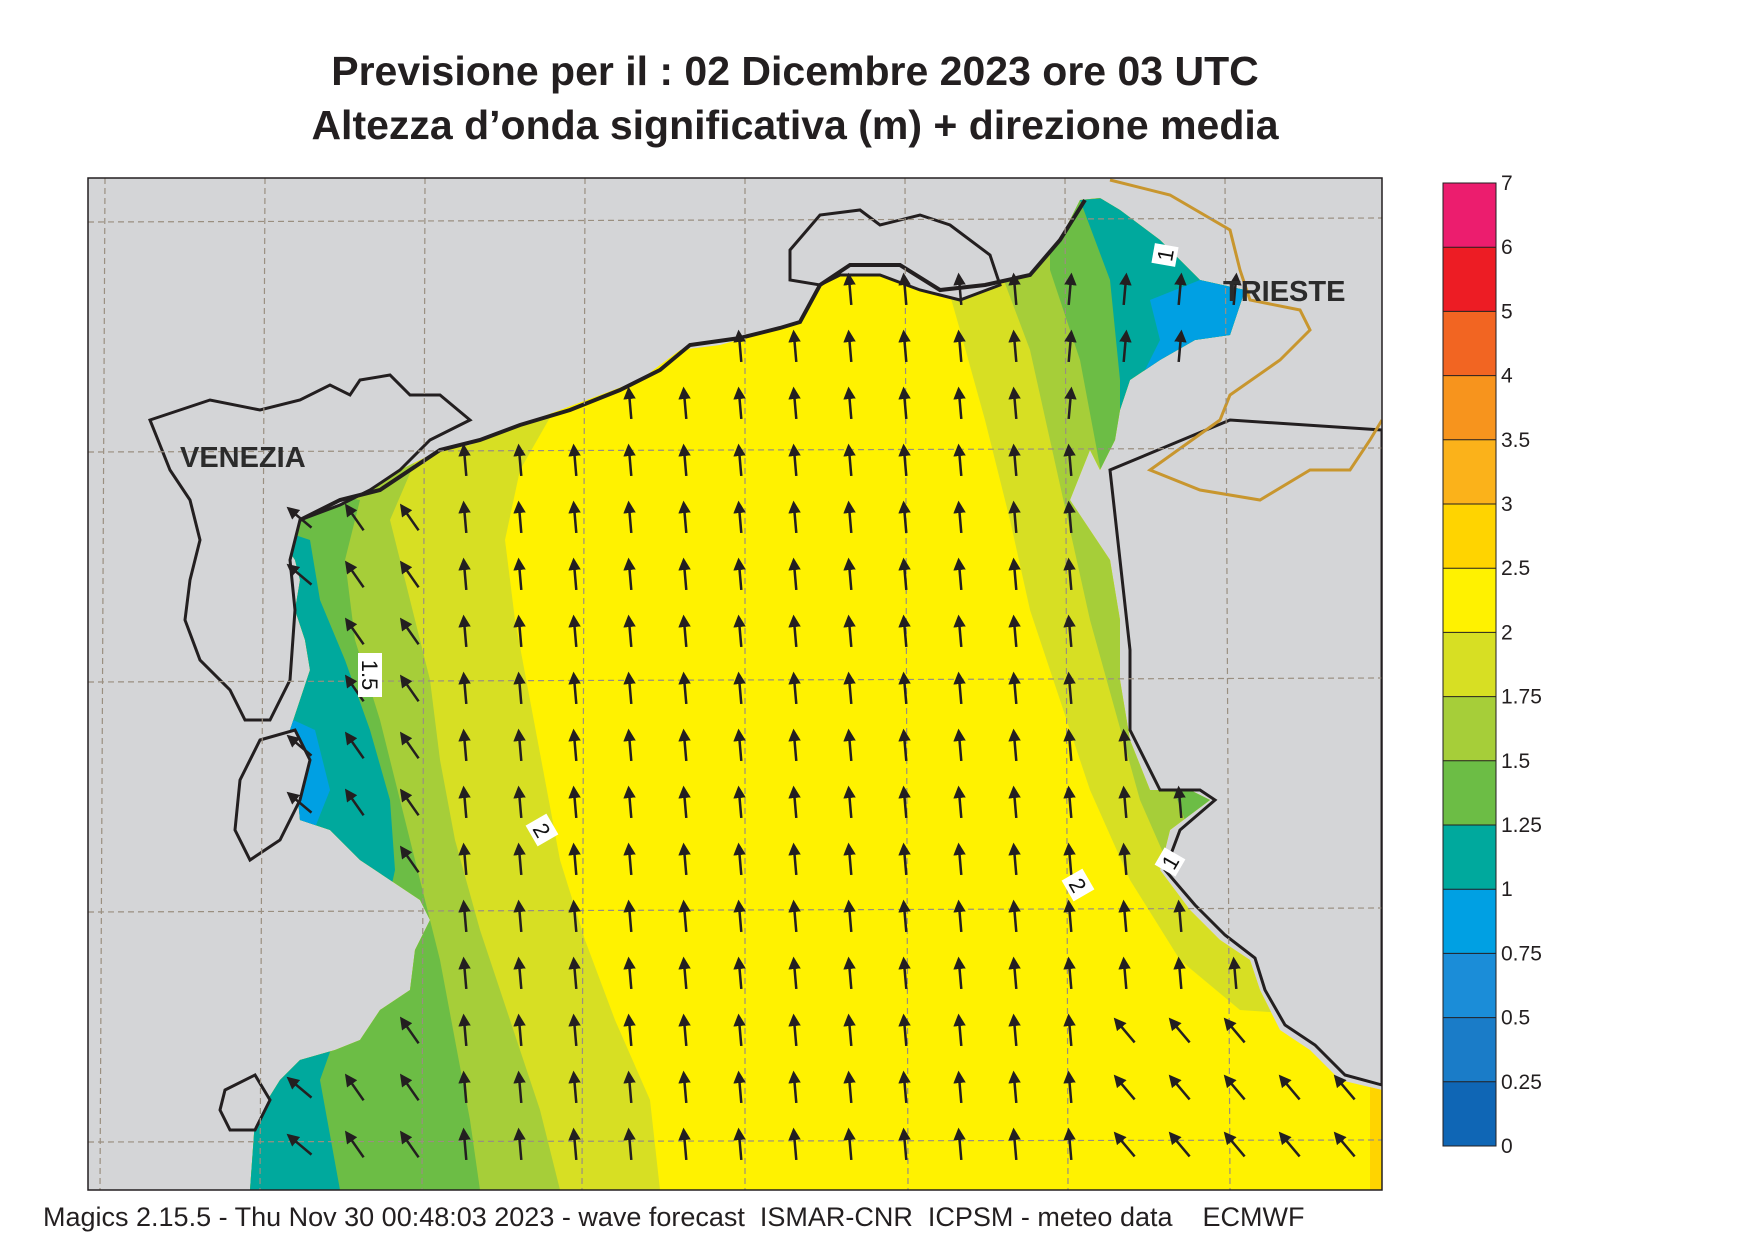 This screenshot has width=1755, height=1242. I want to click on colorbar-label: 0.25, so click(1521, 1082).